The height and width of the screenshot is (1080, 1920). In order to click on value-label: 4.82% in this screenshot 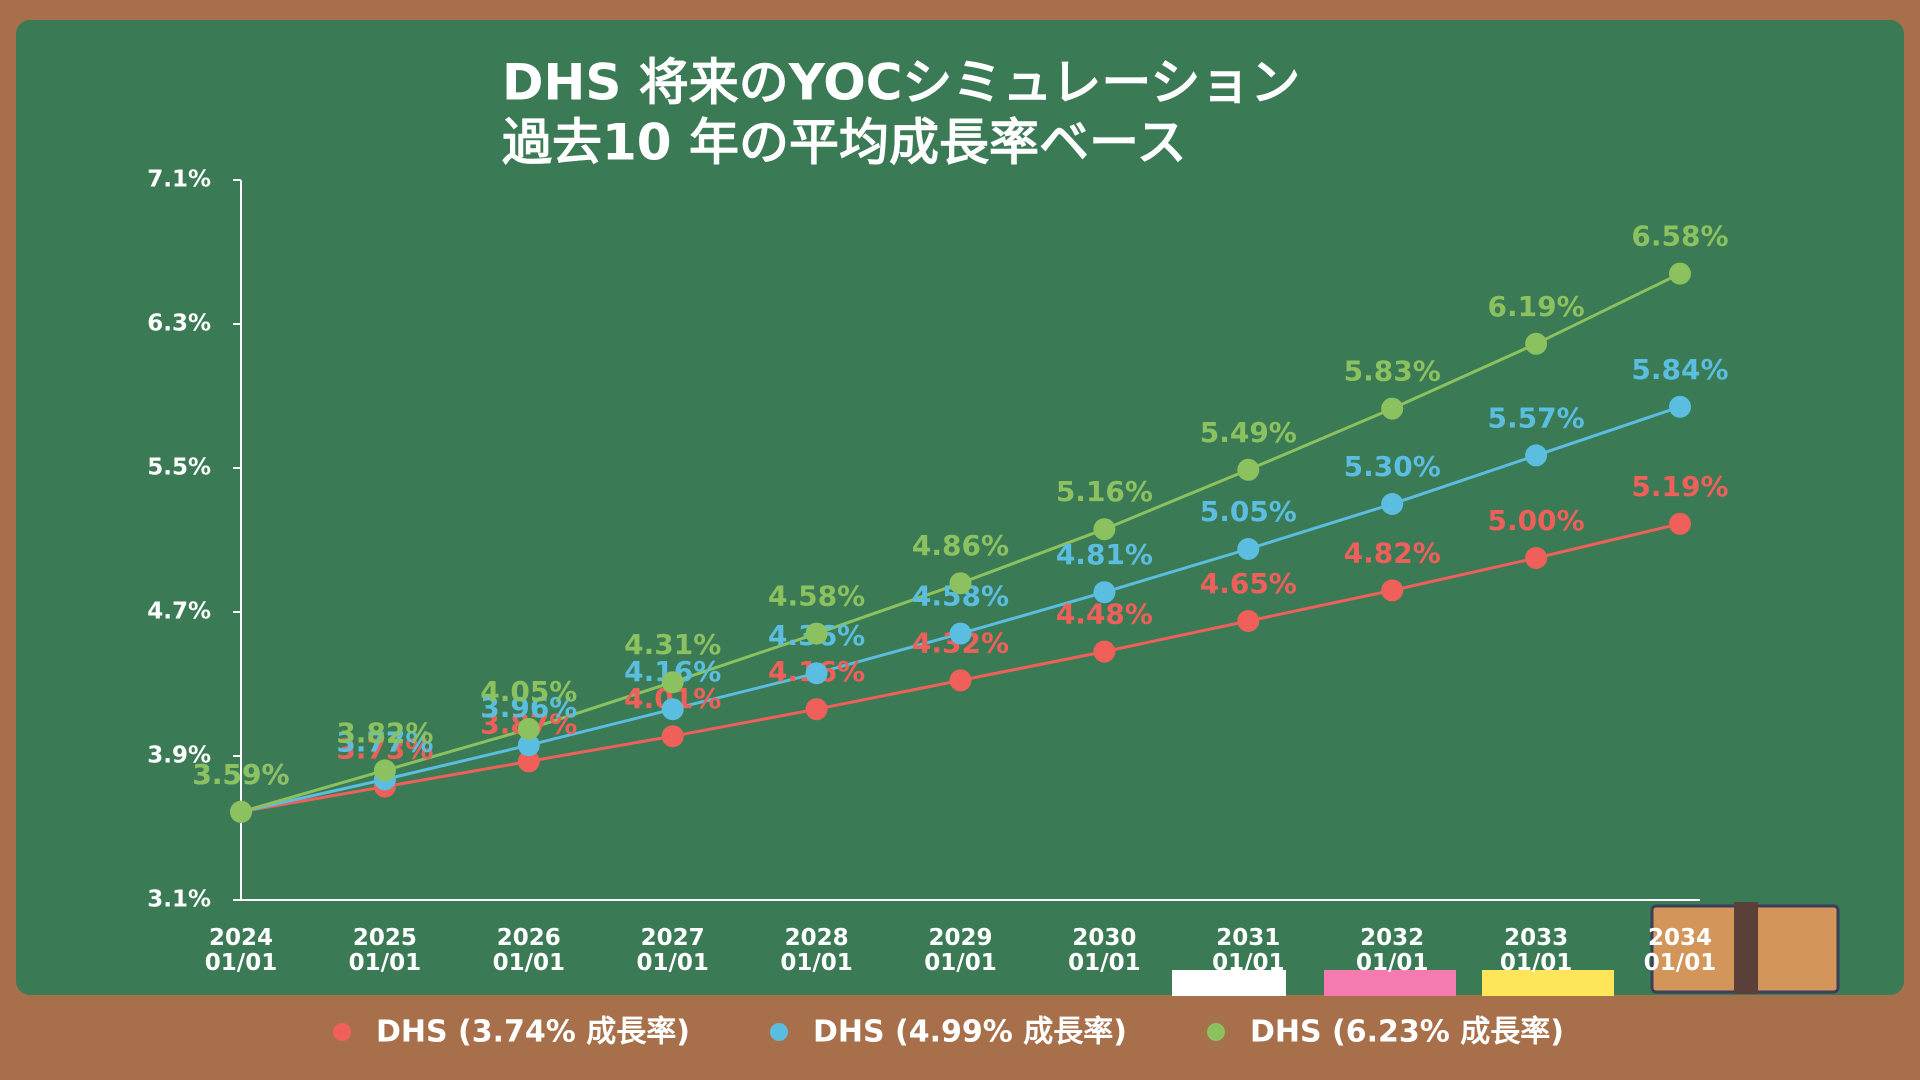, I will do `click(1392, 552)`.